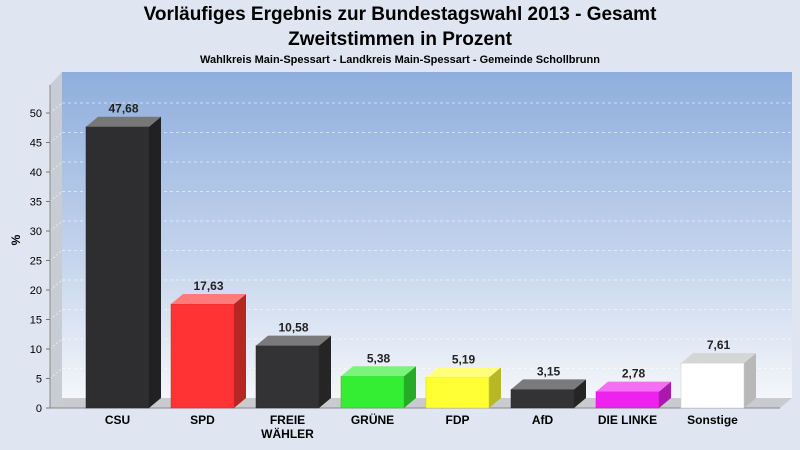 The width and height of the screenshot is (800, 450). What do you see at coordinates (549, 371) in the screenshot?
I see `bar-value-label: 3,15` at bounding box center [549, 371].